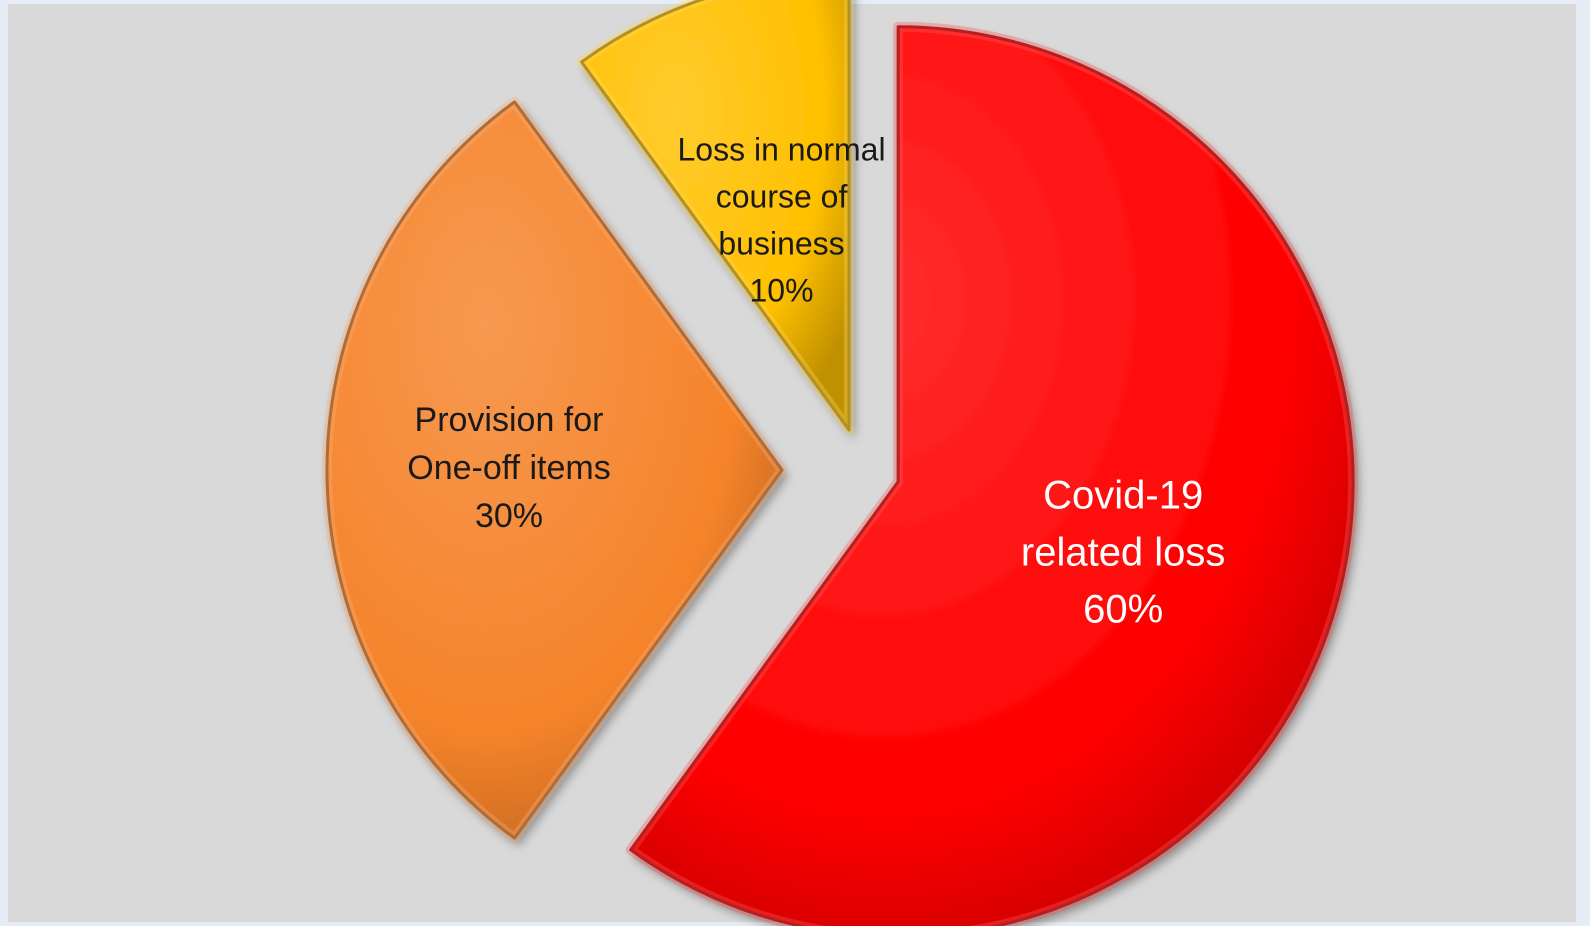 The height and width of the screenshot is (926, 1590). Describe the element at coordinates (1123, 609) in the screenshot. I see `data-label-line: 60%` at that location.